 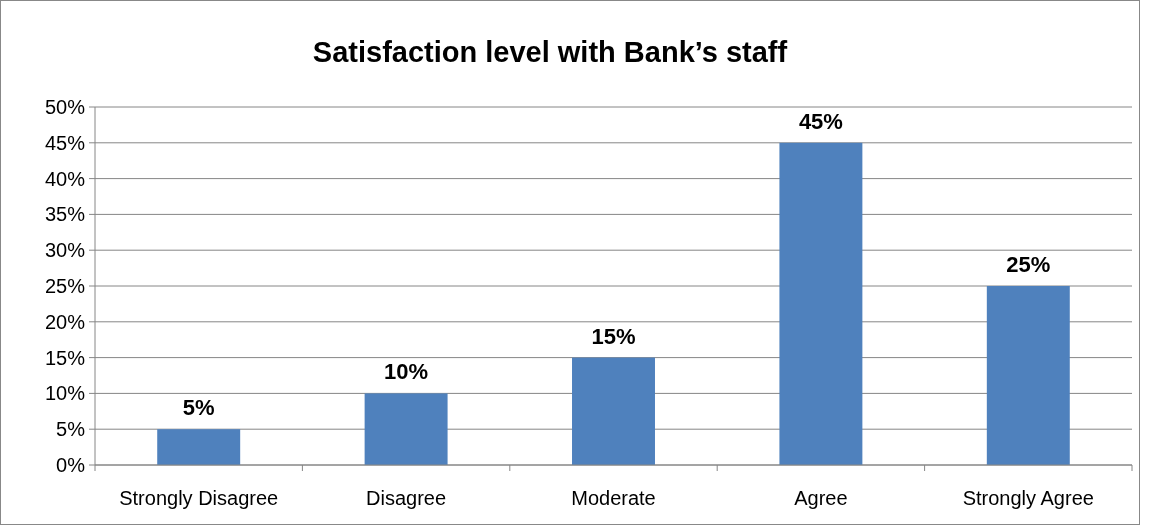 What do you see at coordinates (65, 357) in the screenshot?
I see `y-tick-label: 15%` at bounding box center [65, 357].